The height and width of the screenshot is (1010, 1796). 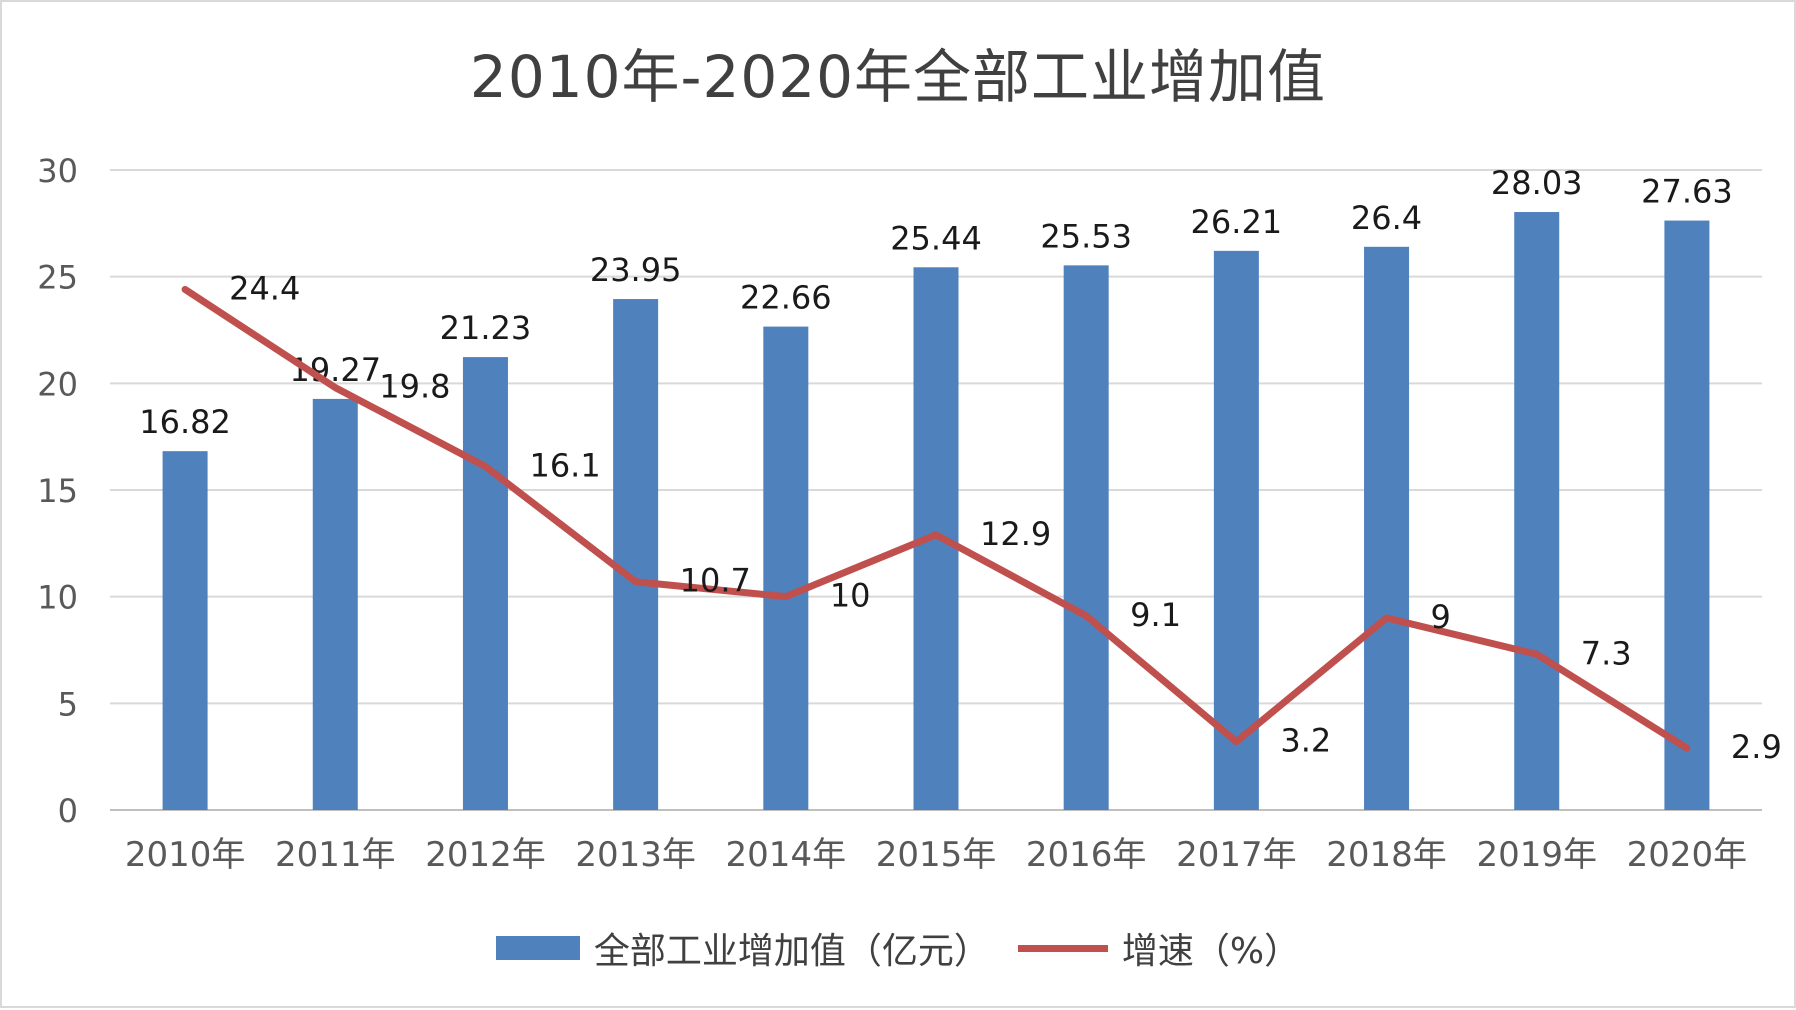 What do you see at coordinates (57, 171) in the screenshot?
I see `y-tick-label: 30` at bounding box center [57, 171].